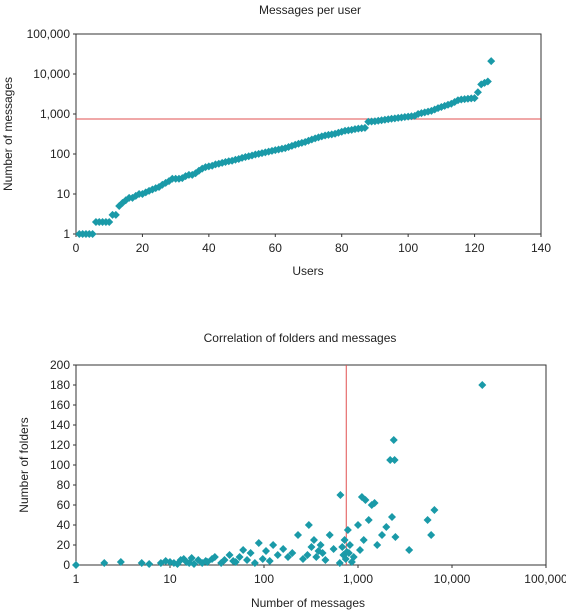 The width and height of the screenshot is (566, 612). What do you see at coordinates (475, 248) in the screenshot?
I see `chart1-x-tick-label: 120` at bounding box center [475, 248].